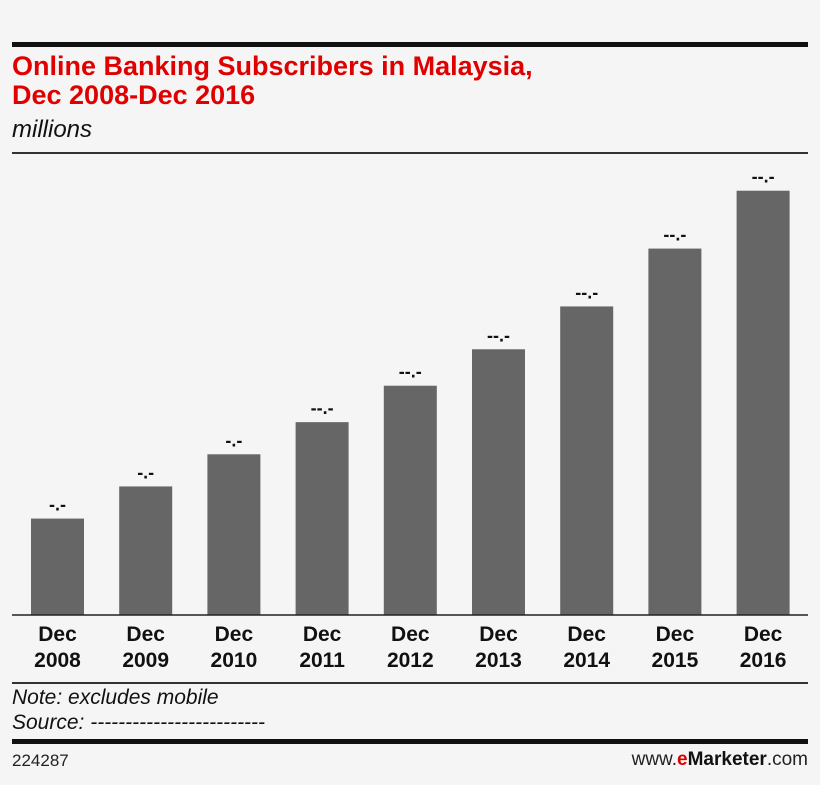 Image resolution: width=820 pixels, height=785 pixels. What do you see at coordinates (272, 66) in the screenshot?
I see `title-line-1: Online Banking Subscribers in Malaysia,` at bounding box center [272, 66].